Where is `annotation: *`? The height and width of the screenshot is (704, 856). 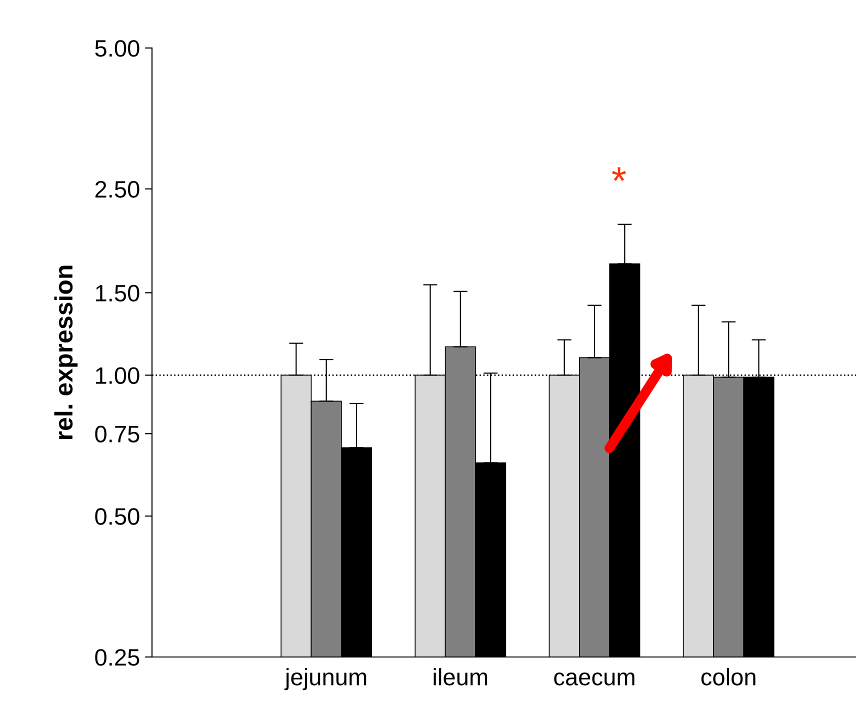 annotation: * is located at coordinates (619, 174).